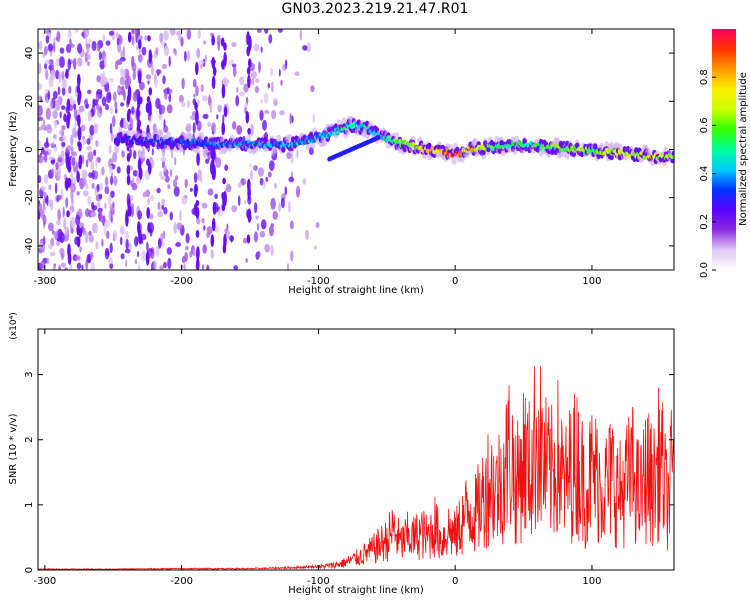 This screenshot has width=750, height=604. What do you see at coordinates (356, 290) in the screenshot?
I see `spectrogram-xlabel: Height of straight line (km)` at bounding box center [356, 290].